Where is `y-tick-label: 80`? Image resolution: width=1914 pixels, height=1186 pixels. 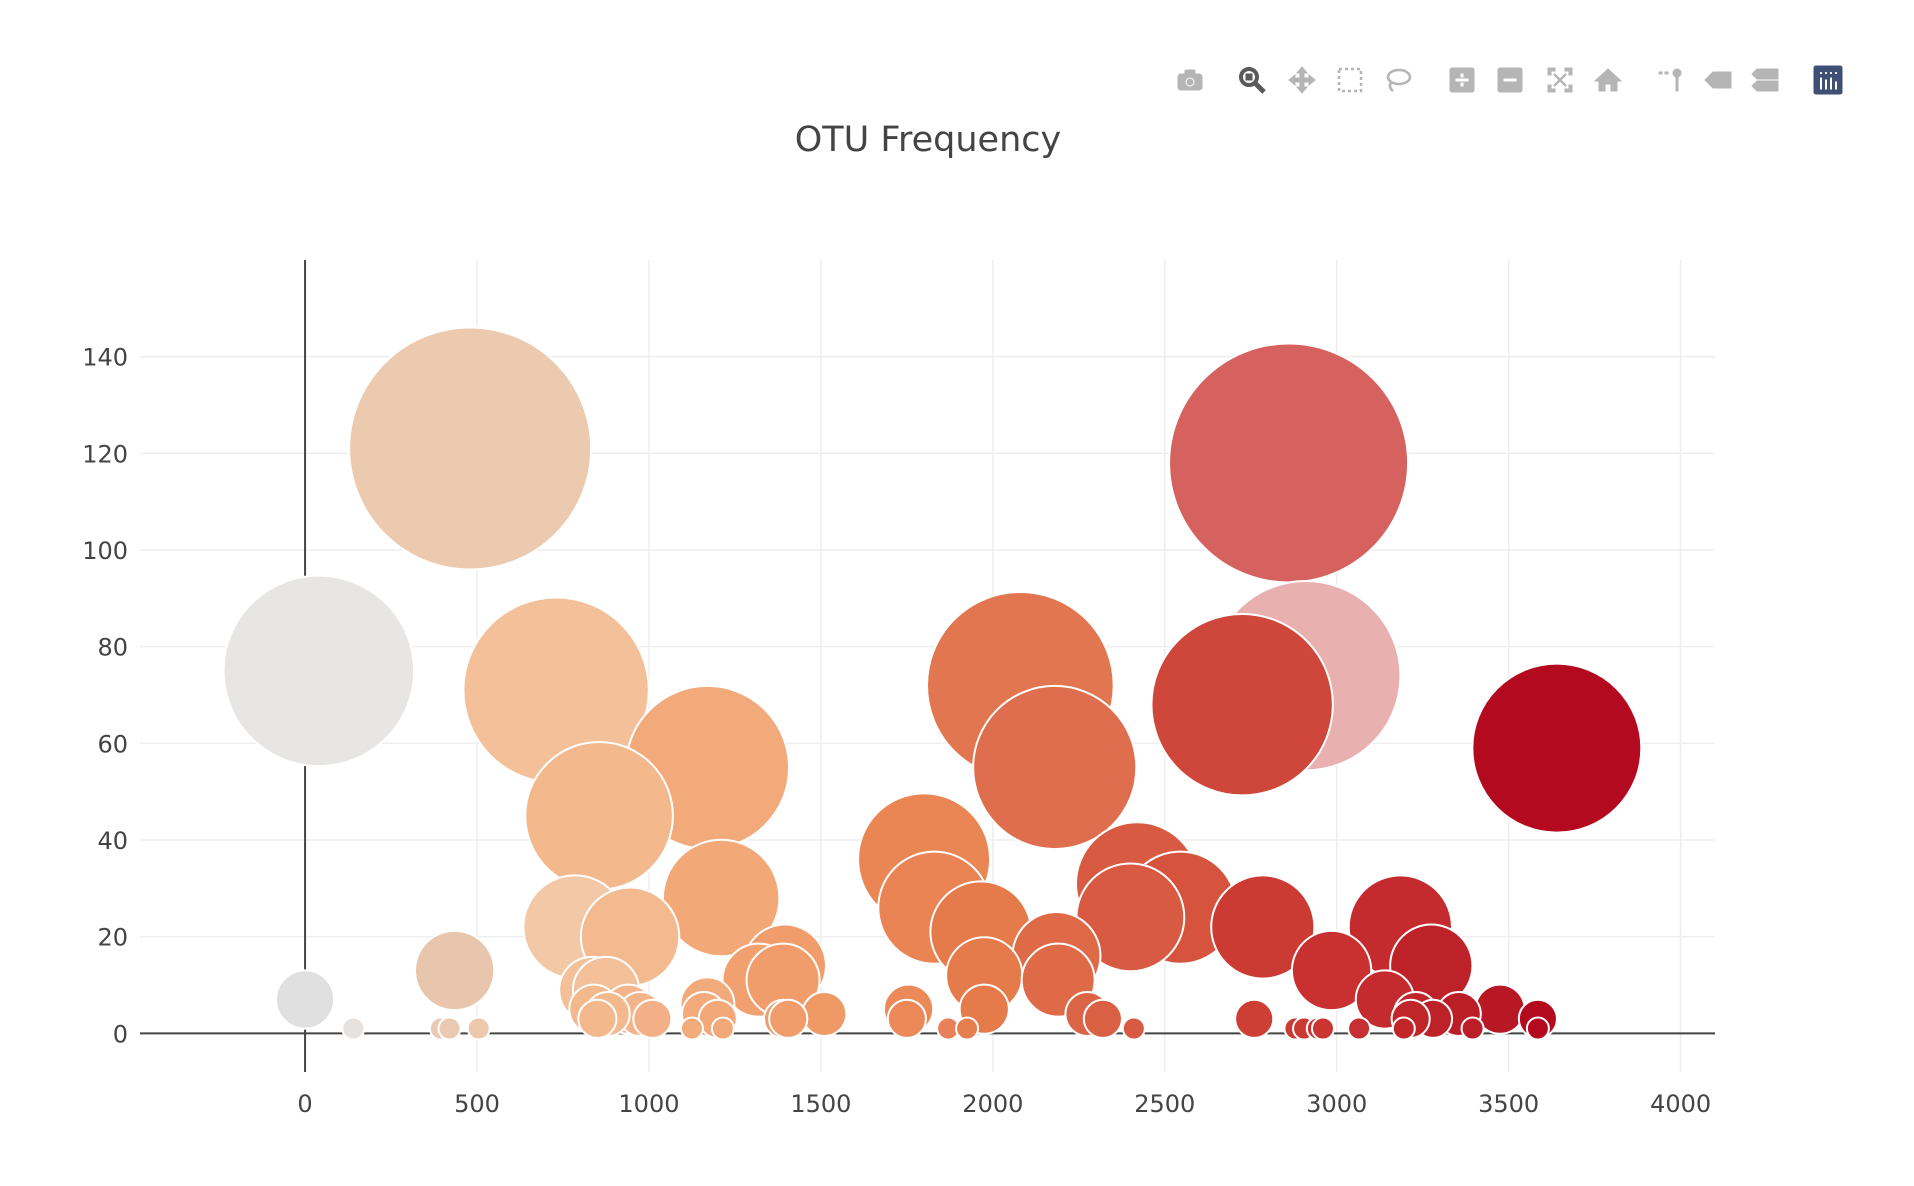
y-tick-label: 80 is located at coordinates (112, 648).